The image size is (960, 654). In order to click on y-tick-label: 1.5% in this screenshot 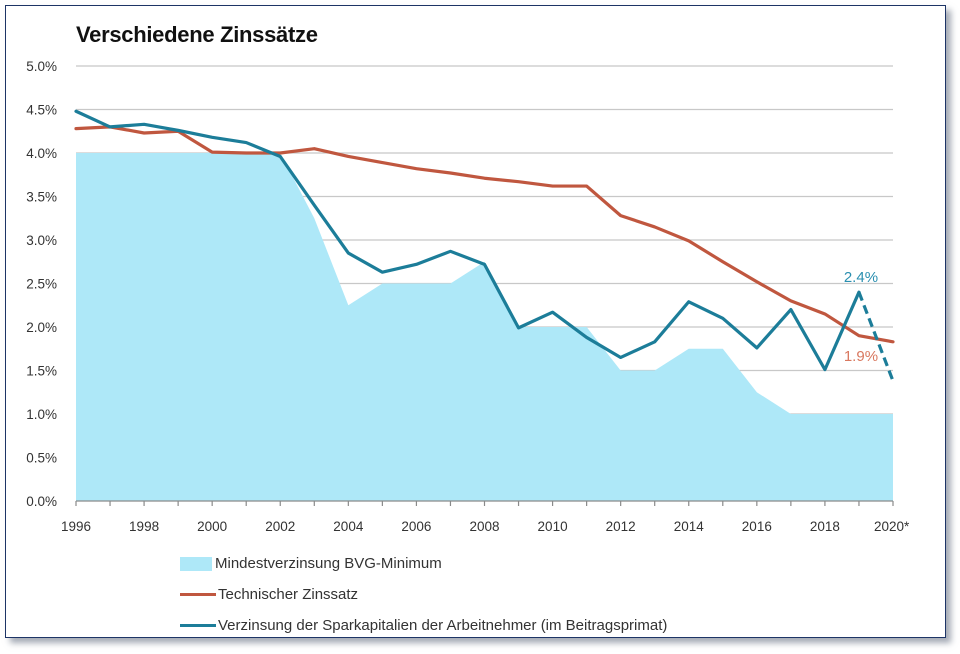, I will do `click(41, 371)`.